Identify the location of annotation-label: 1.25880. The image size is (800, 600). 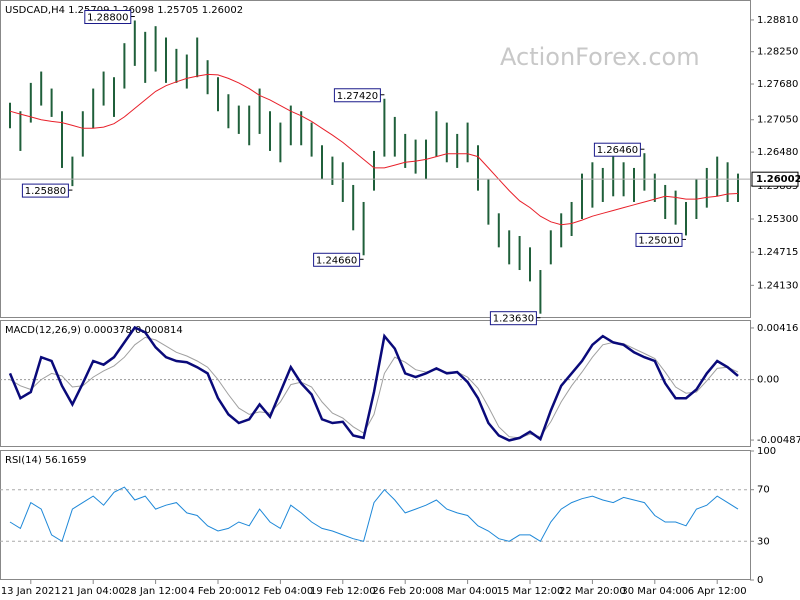
(45, 191).